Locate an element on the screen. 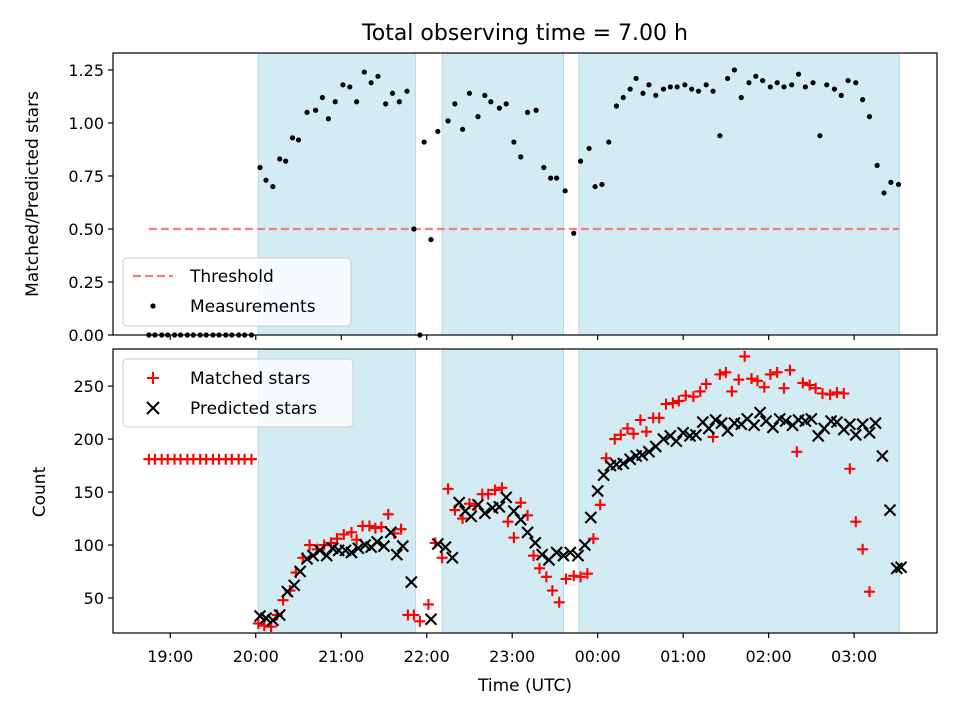  x-axis-label: Time (UTC) is located at coordinates (524, 686).